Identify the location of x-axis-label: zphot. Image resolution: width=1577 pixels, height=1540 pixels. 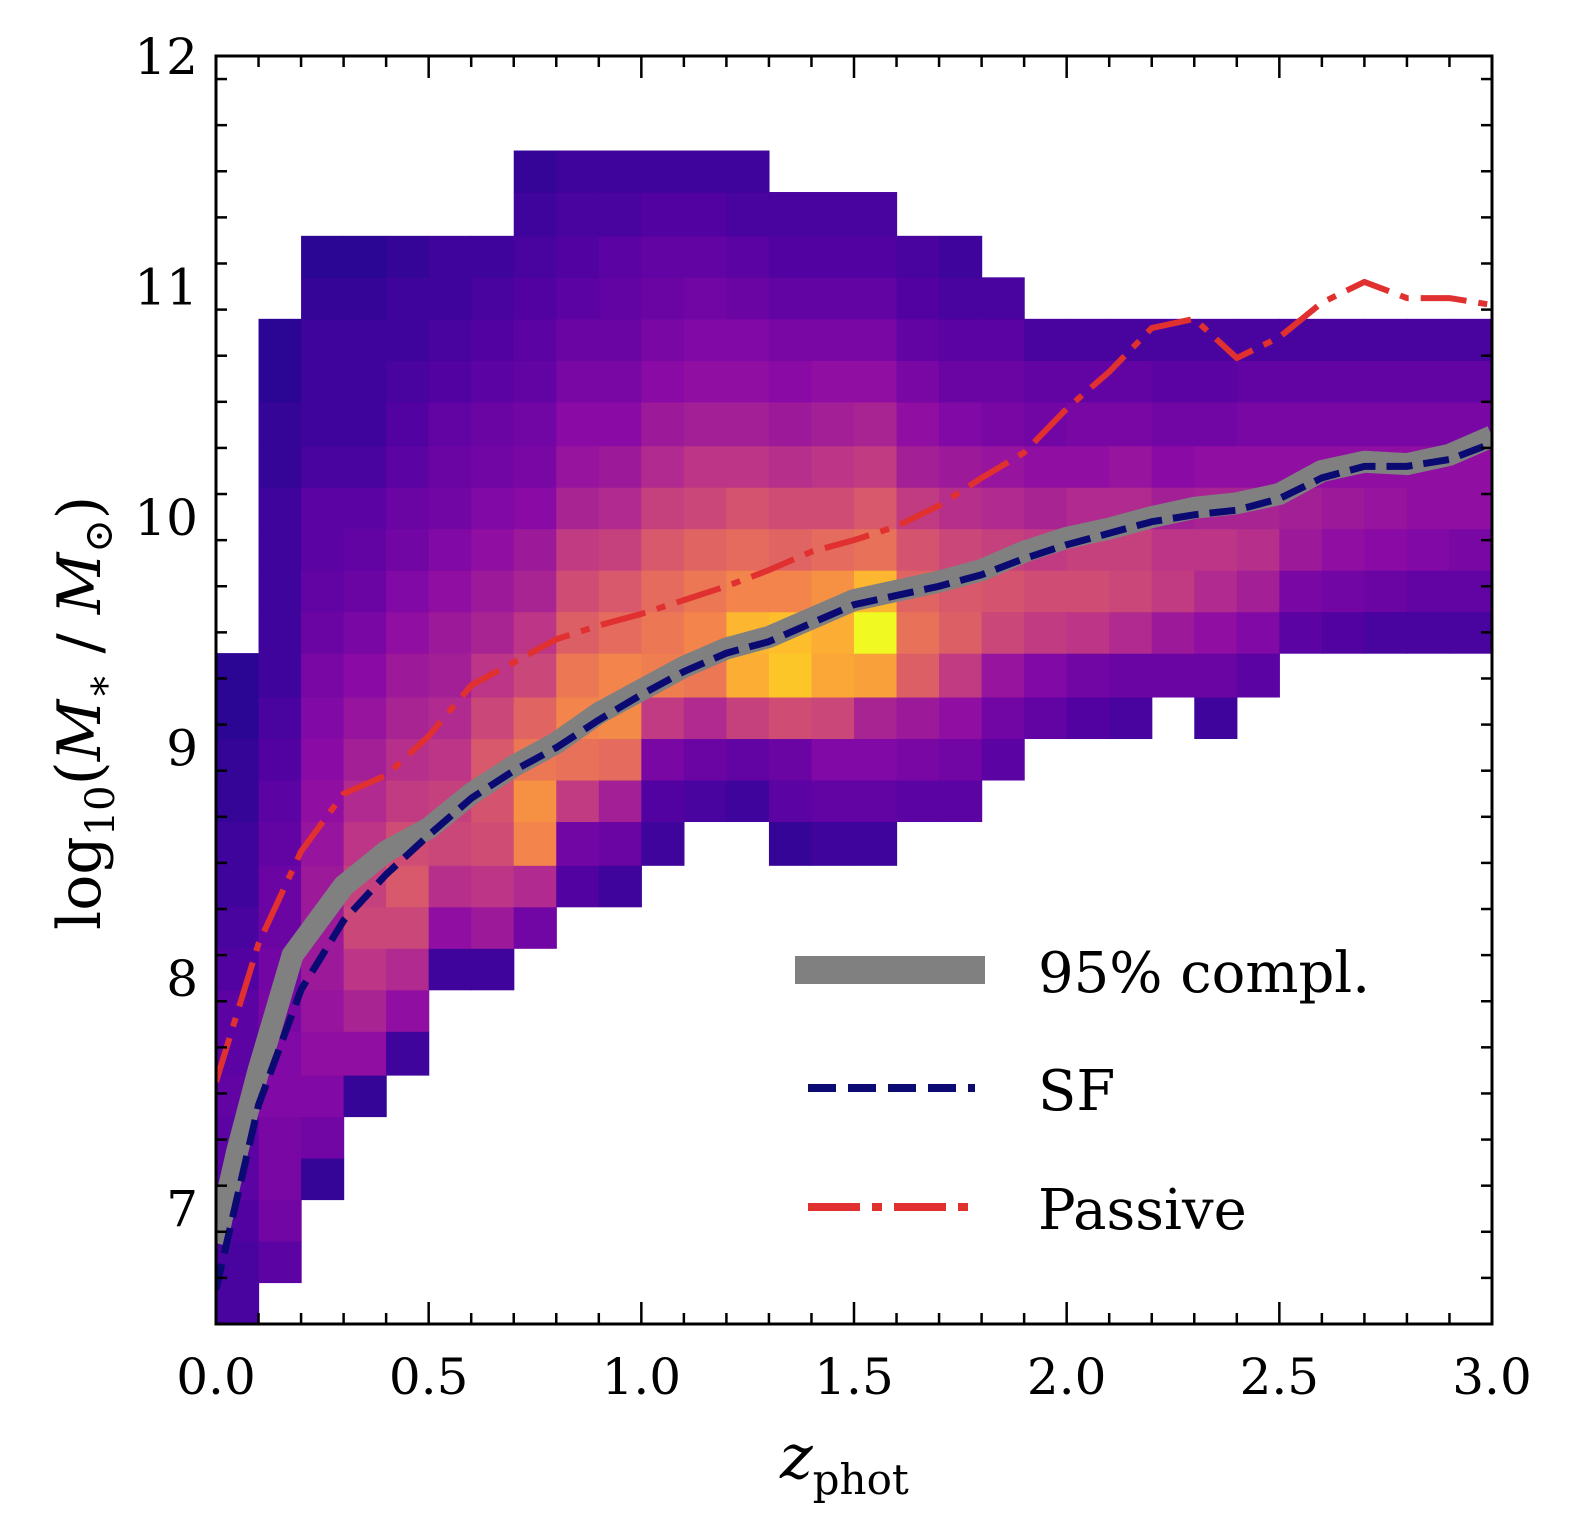
(844, 1462).